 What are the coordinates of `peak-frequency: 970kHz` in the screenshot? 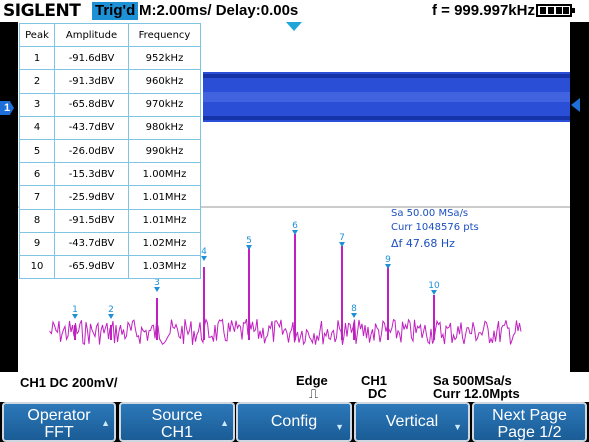 It's located at (164, 104).